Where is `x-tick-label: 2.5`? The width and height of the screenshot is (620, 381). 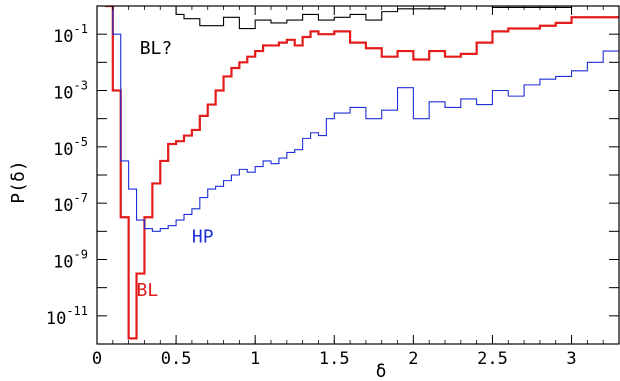 x-tick-label: 2.5 is located at coordinates (492, 359).